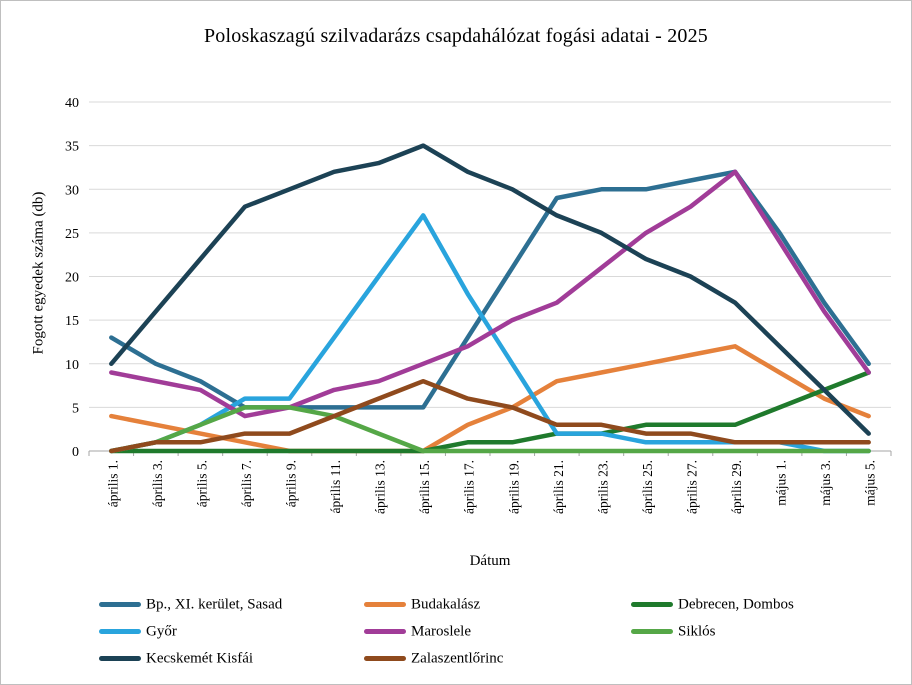 The height and width of the screenshot is (685, 912). What do you see at coordinates (72, 103) in the screenshot?
I see `y-tick-label: 40` at bounding box center [72, 103].